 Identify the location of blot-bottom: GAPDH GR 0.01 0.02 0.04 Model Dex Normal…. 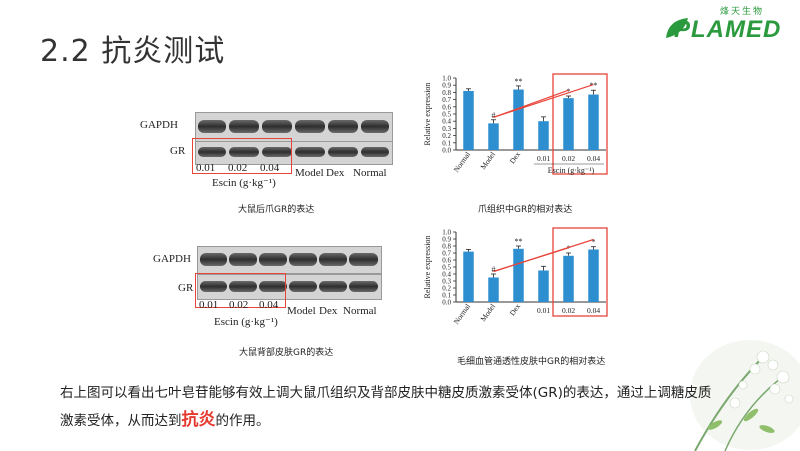
(275, 288).